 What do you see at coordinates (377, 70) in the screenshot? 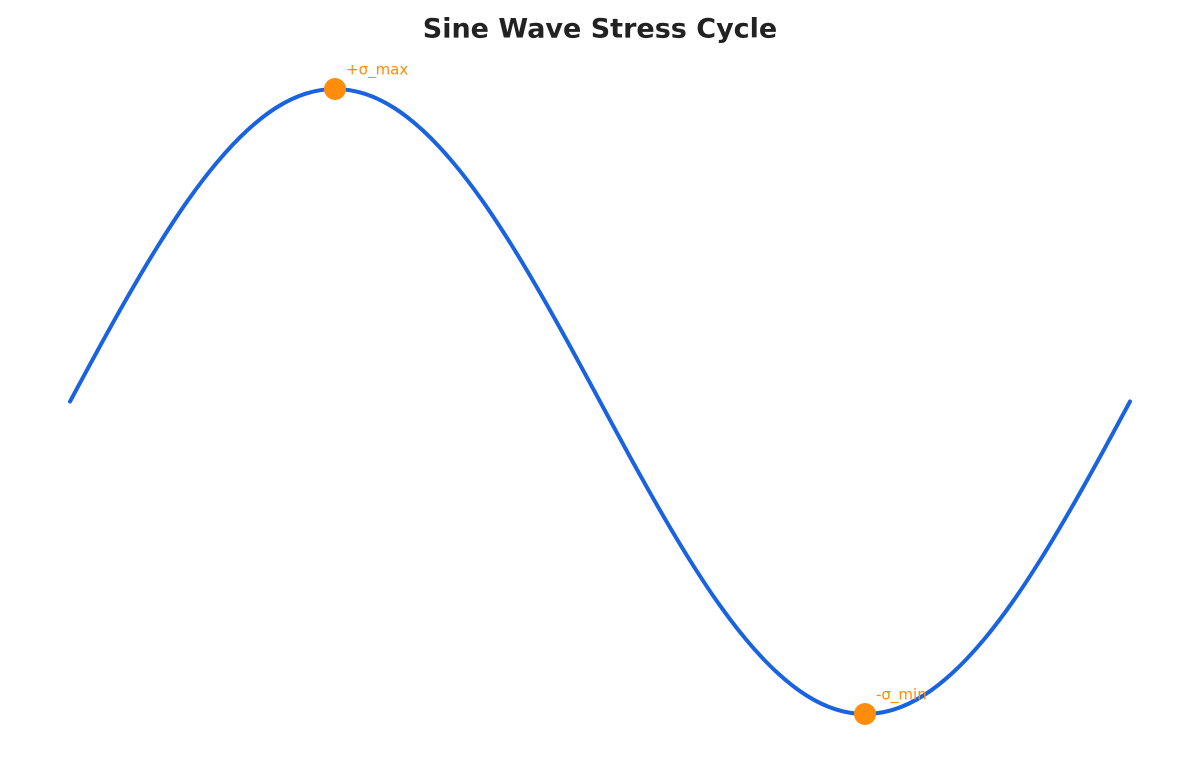
I see `annotation-label: +σ_max` at bounding box center [377, 70].